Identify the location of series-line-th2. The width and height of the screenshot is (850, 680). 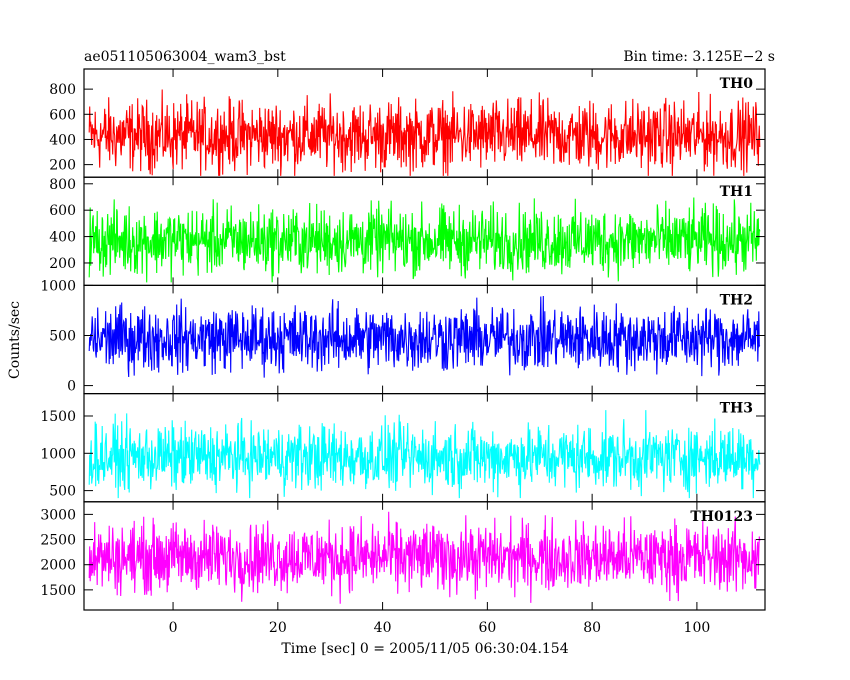
(424, 336).